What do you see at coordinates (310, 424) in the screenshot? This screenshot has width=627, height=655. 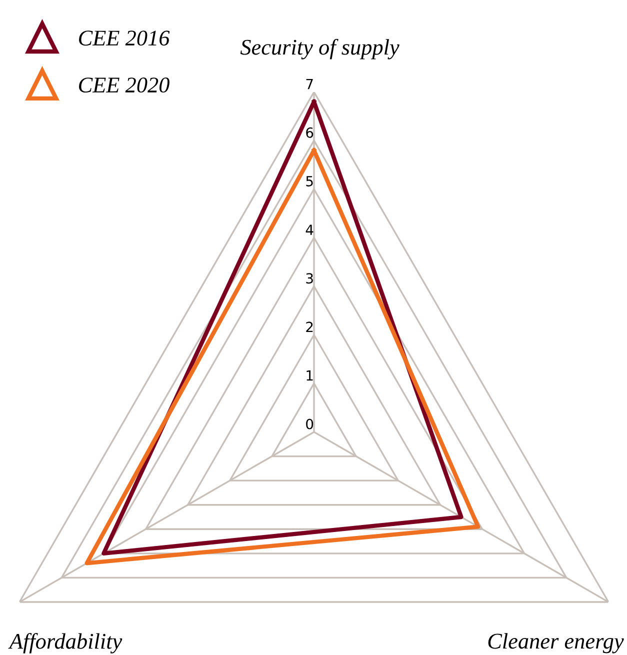 I see `y-tick-label: 0` at bounding box center [310, 424].